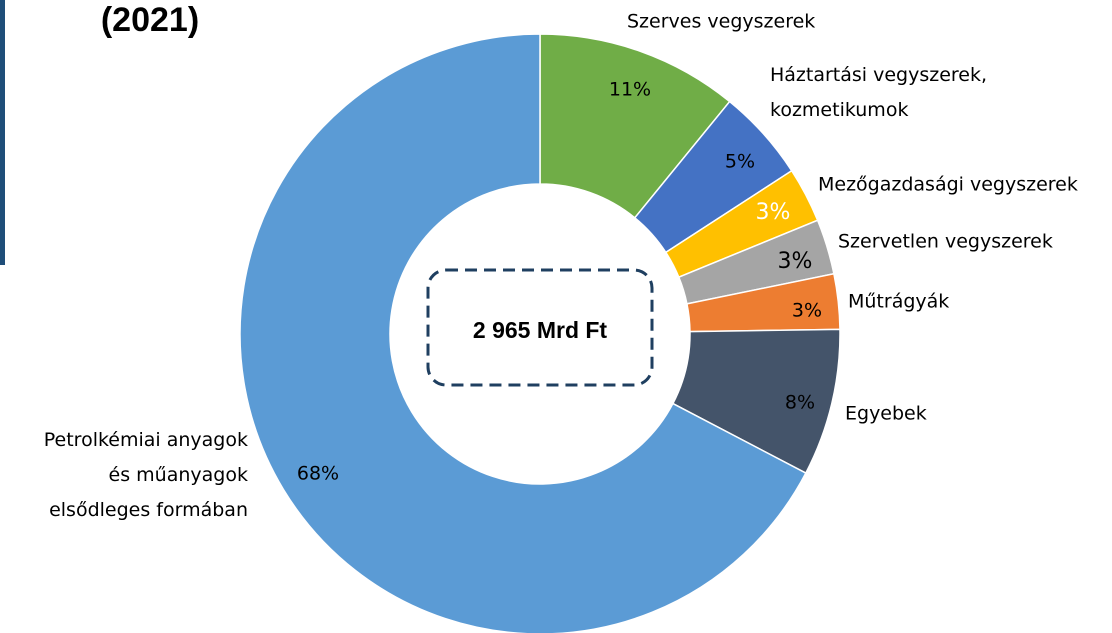  What do you see at coordinates (178, 475) in the screenshot?
I see `label-line: és műanyagok` at bounding box center [178, 475].